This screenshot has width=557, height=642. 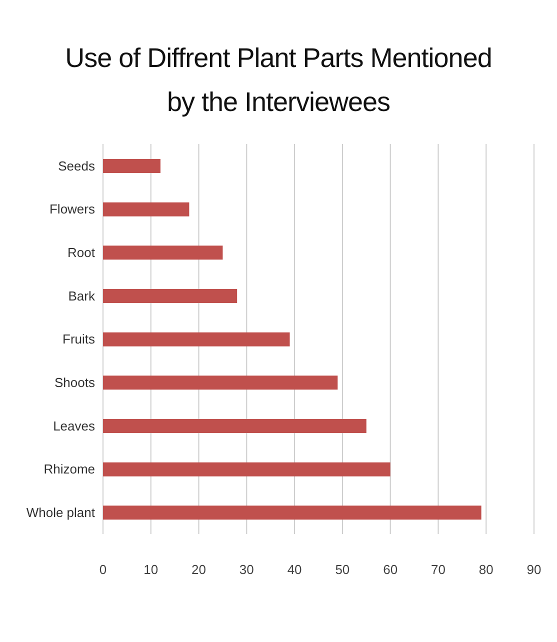 I want to click on x-tick-label: 80, so click(x=486, y=570).